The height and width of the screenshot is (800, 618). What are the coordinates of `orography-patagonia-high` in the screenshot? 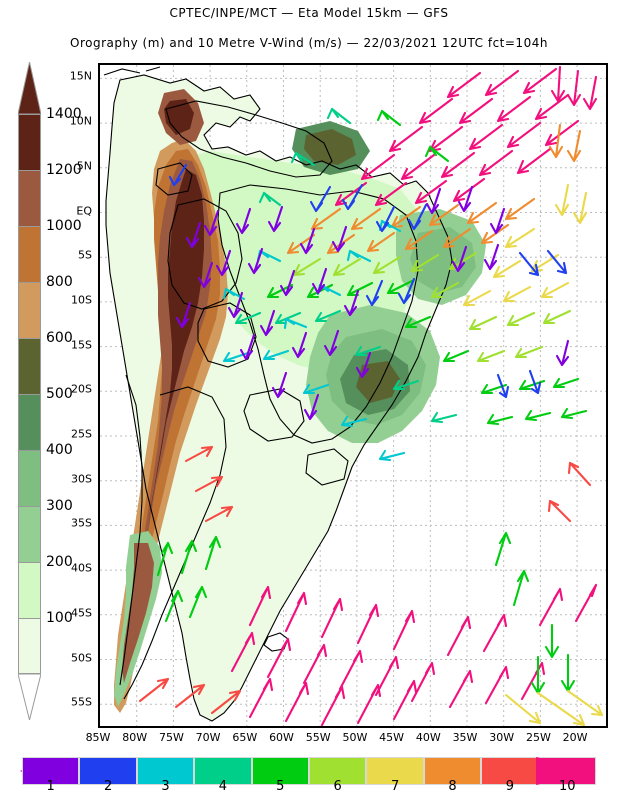 It's located at (138, 613).